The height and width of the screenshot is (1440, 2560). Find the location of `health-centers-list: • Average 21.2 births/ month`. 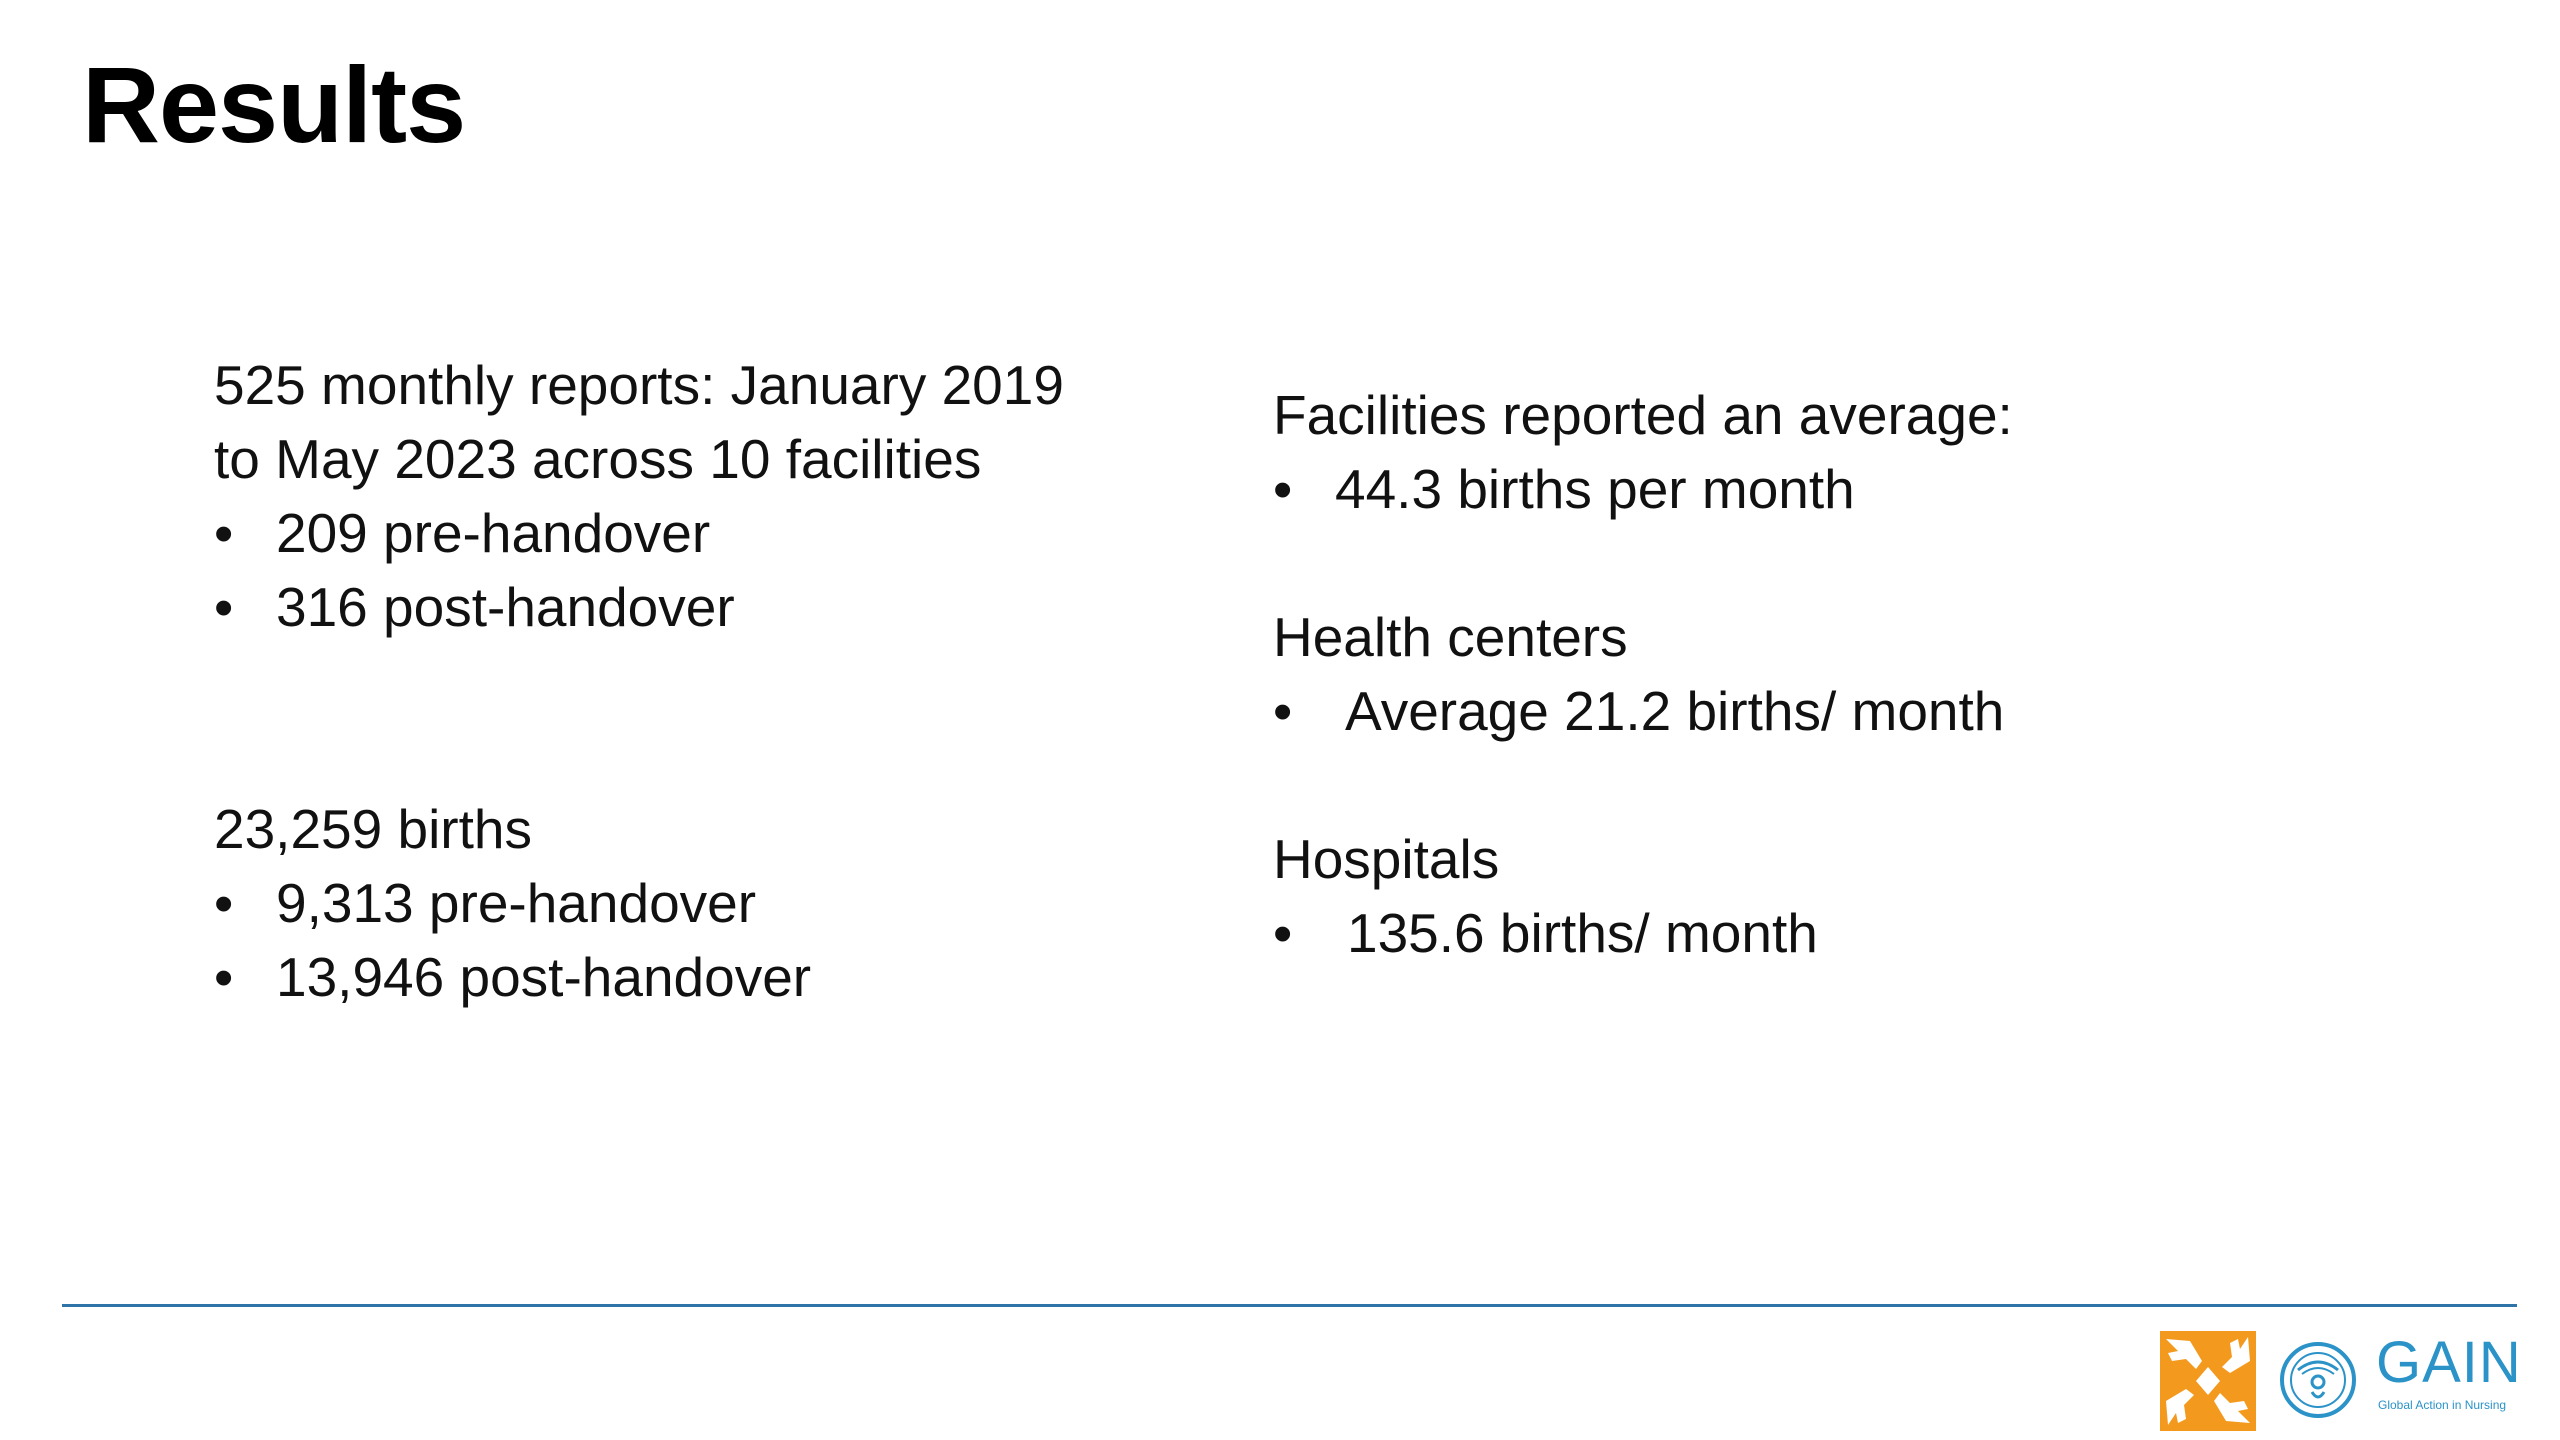

health-centers-list: • Average 21.2 births/ month is located at coordinates (1638, 711).